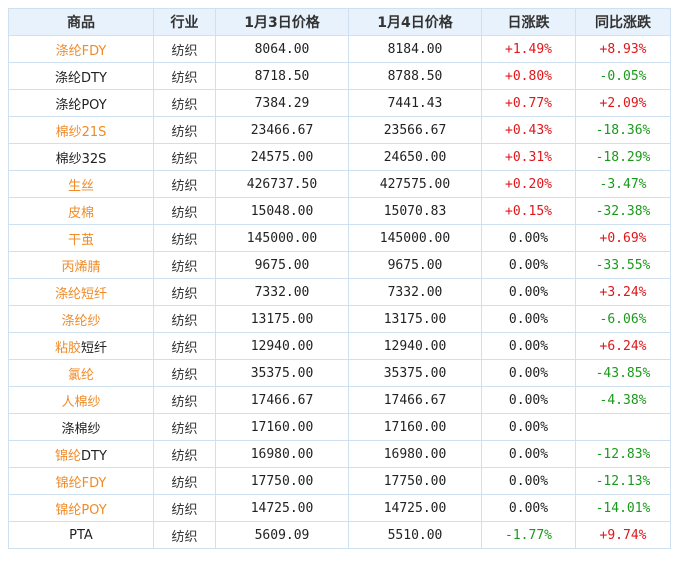  What do you see at coordinates (528, 103) in the screenshot?
I see `daily-change-cell: +0.77%` at bounding box center [528, 103].